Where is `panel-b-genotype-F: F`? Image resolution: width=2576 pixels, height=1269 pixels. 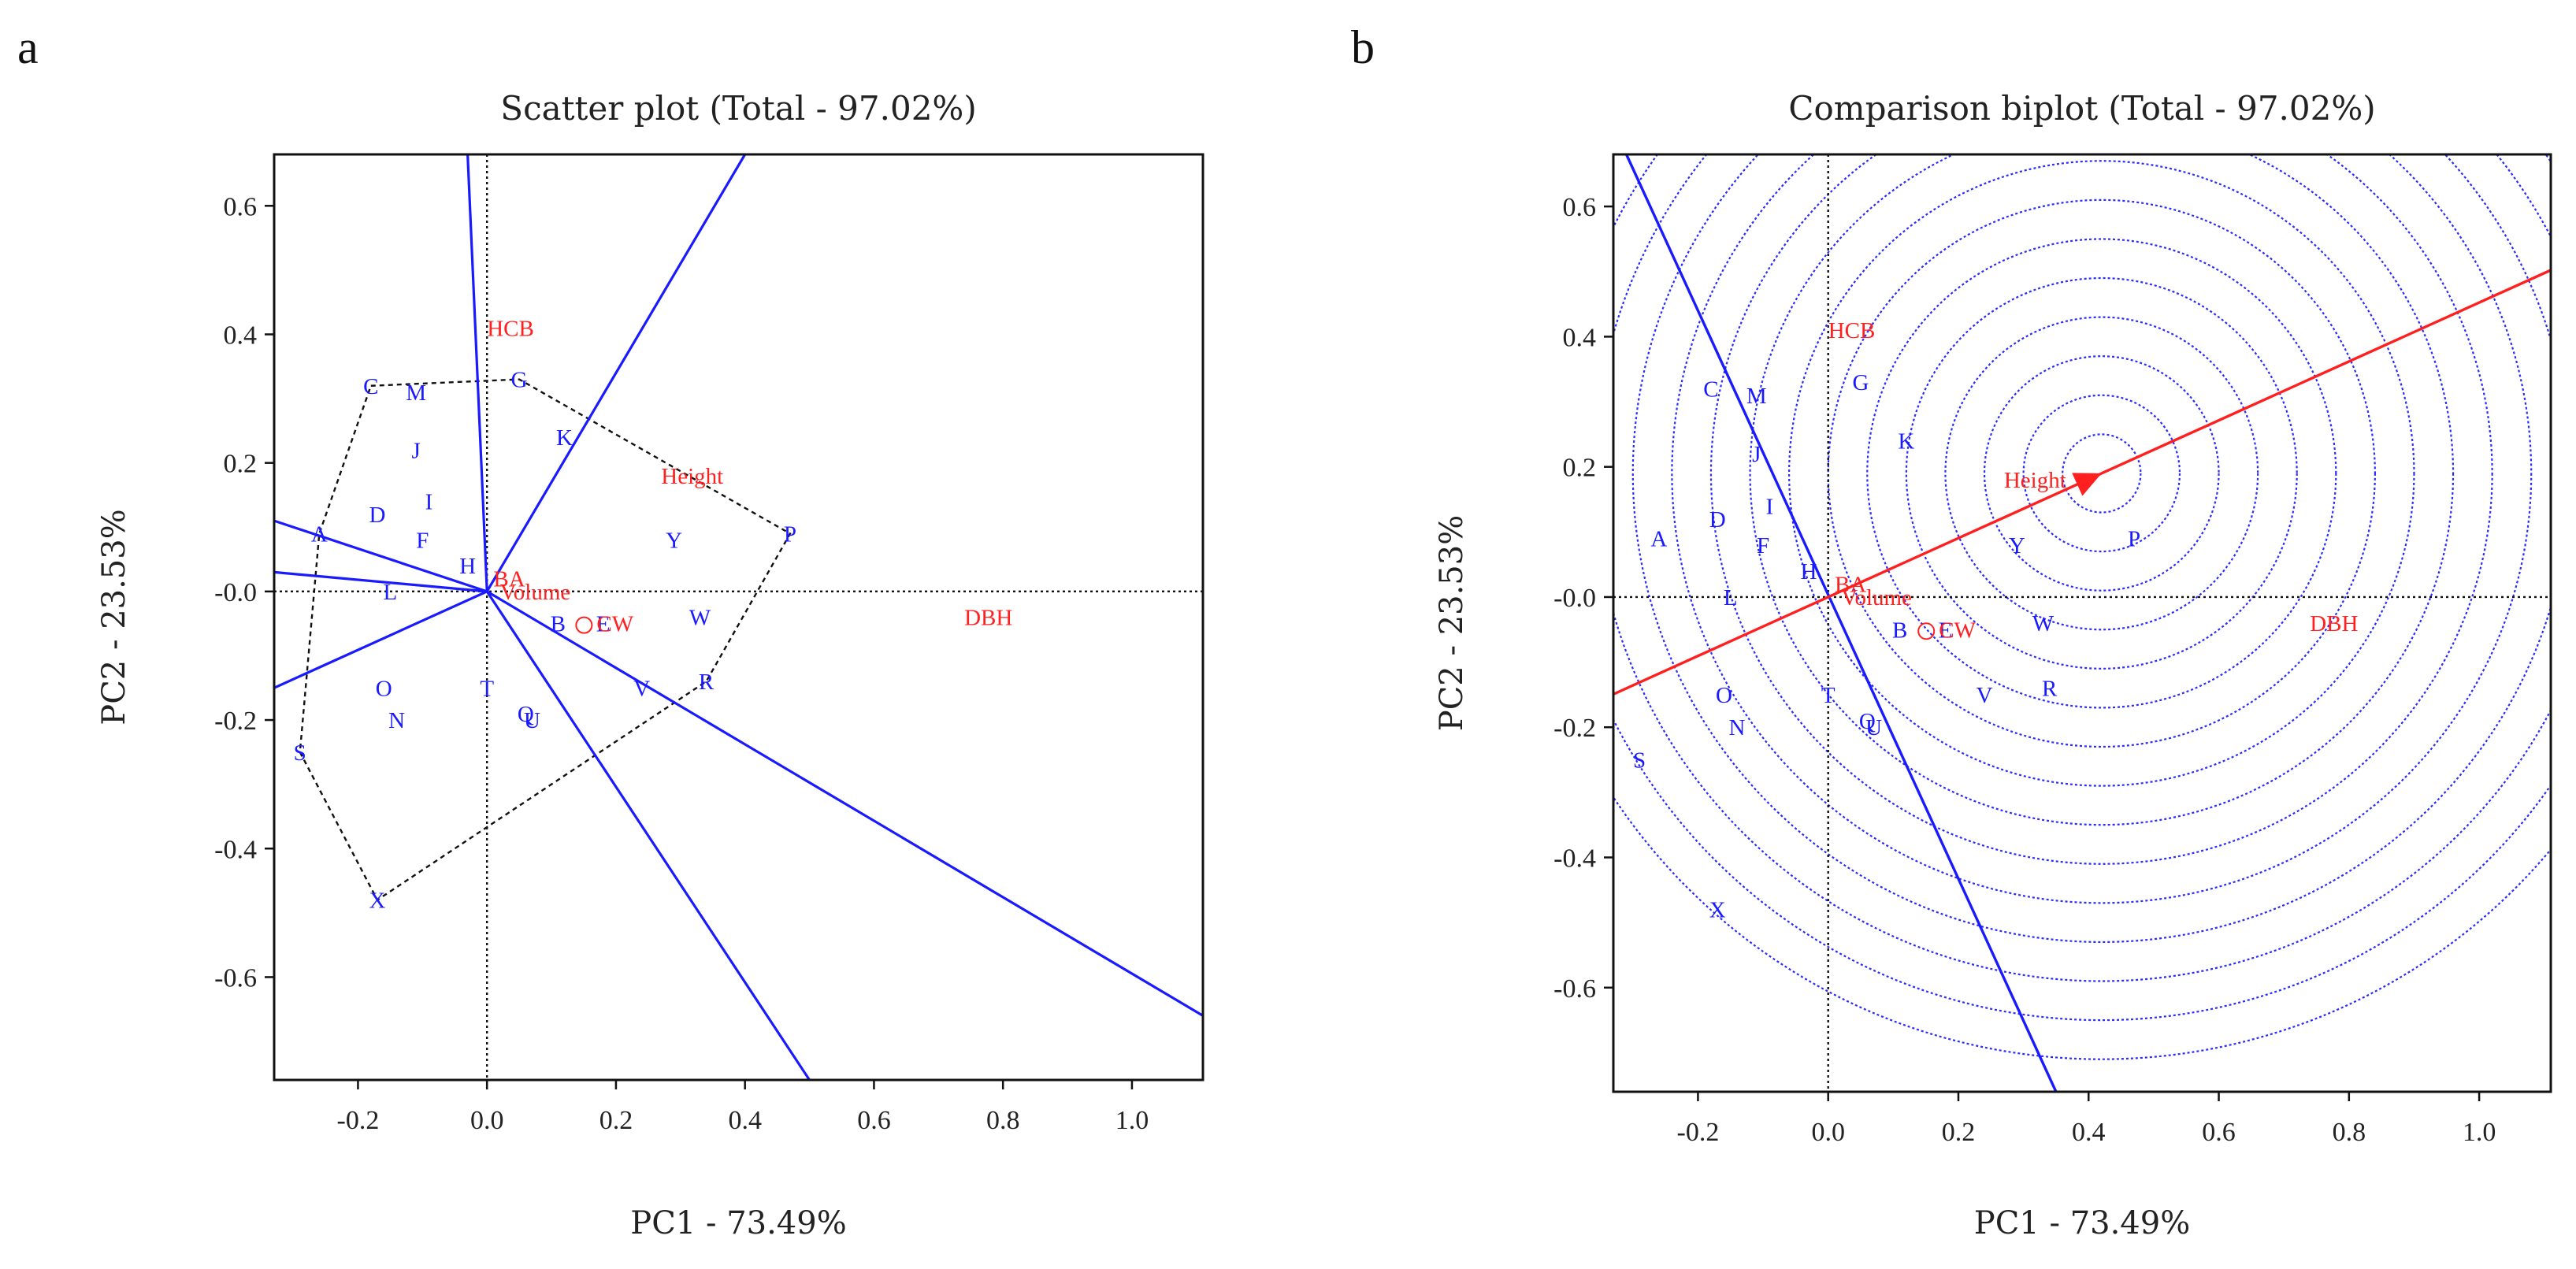
panel-b-genotype-F: F is located at coordinates (1763, 545).